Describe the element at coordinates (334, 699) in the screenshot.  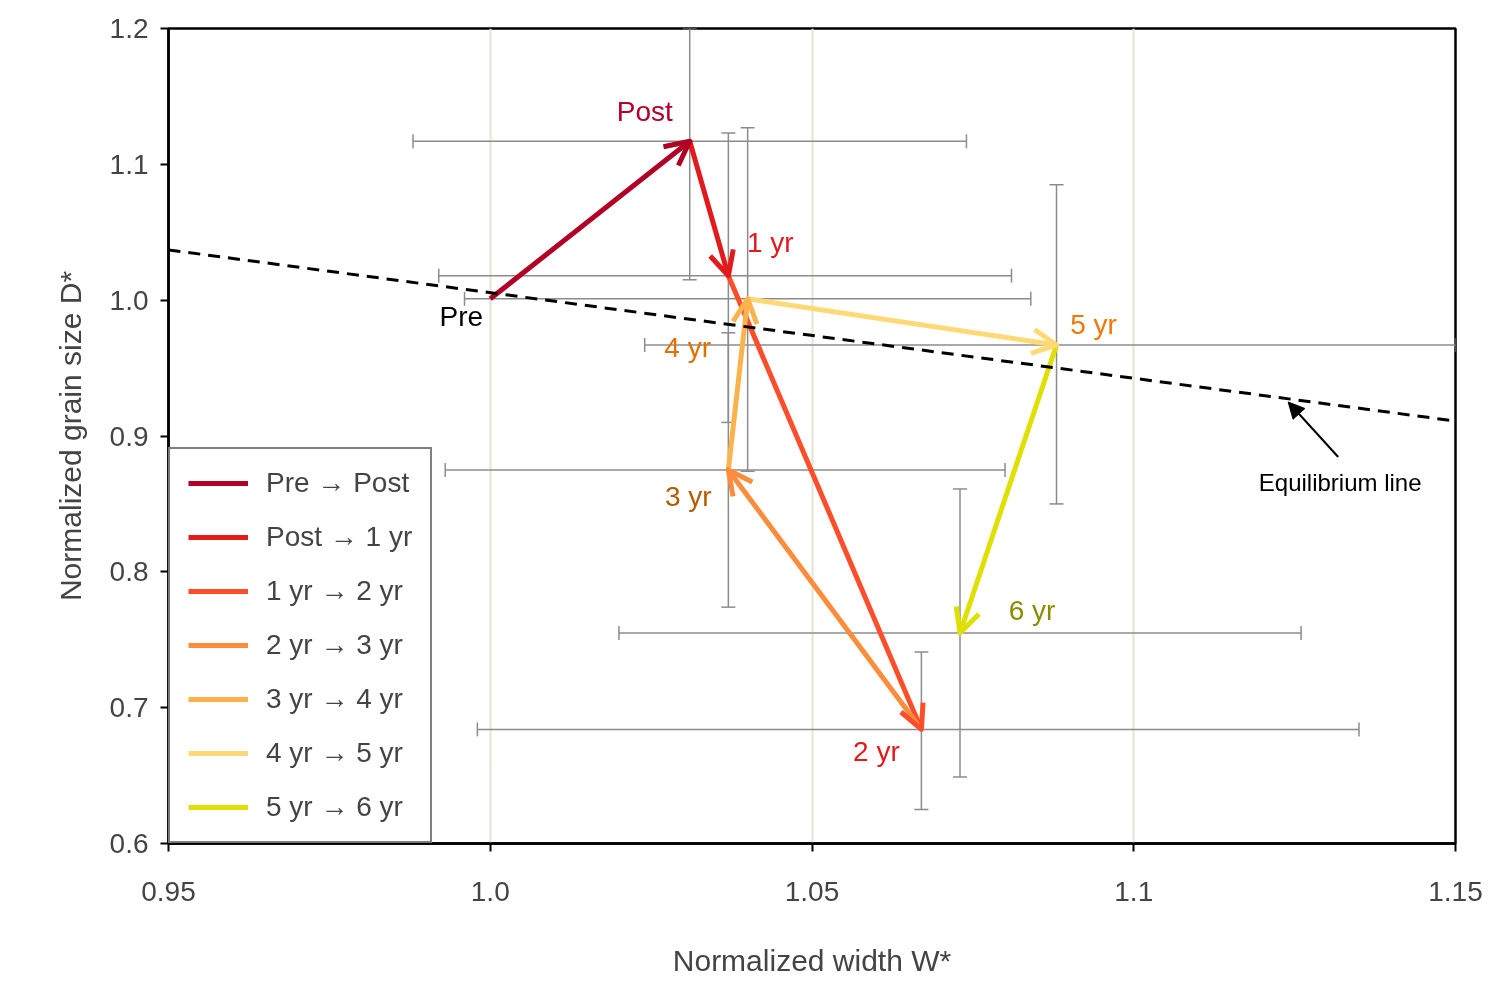
I see `legend-label: 3 yr → 4 yr` at that location.